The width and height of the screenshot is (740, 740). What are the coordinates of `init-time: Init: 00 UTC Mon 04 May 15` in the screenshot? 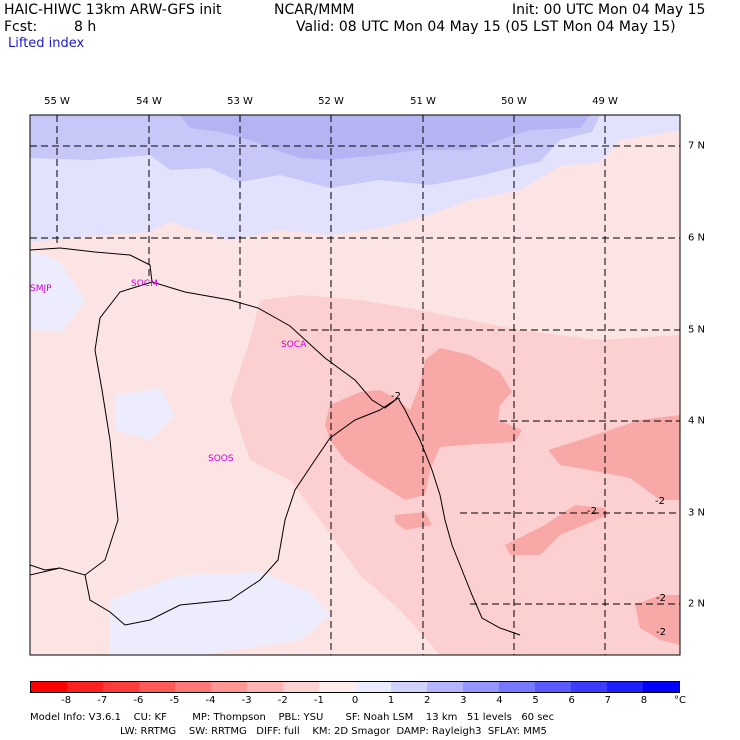 It's located at (609, 10).